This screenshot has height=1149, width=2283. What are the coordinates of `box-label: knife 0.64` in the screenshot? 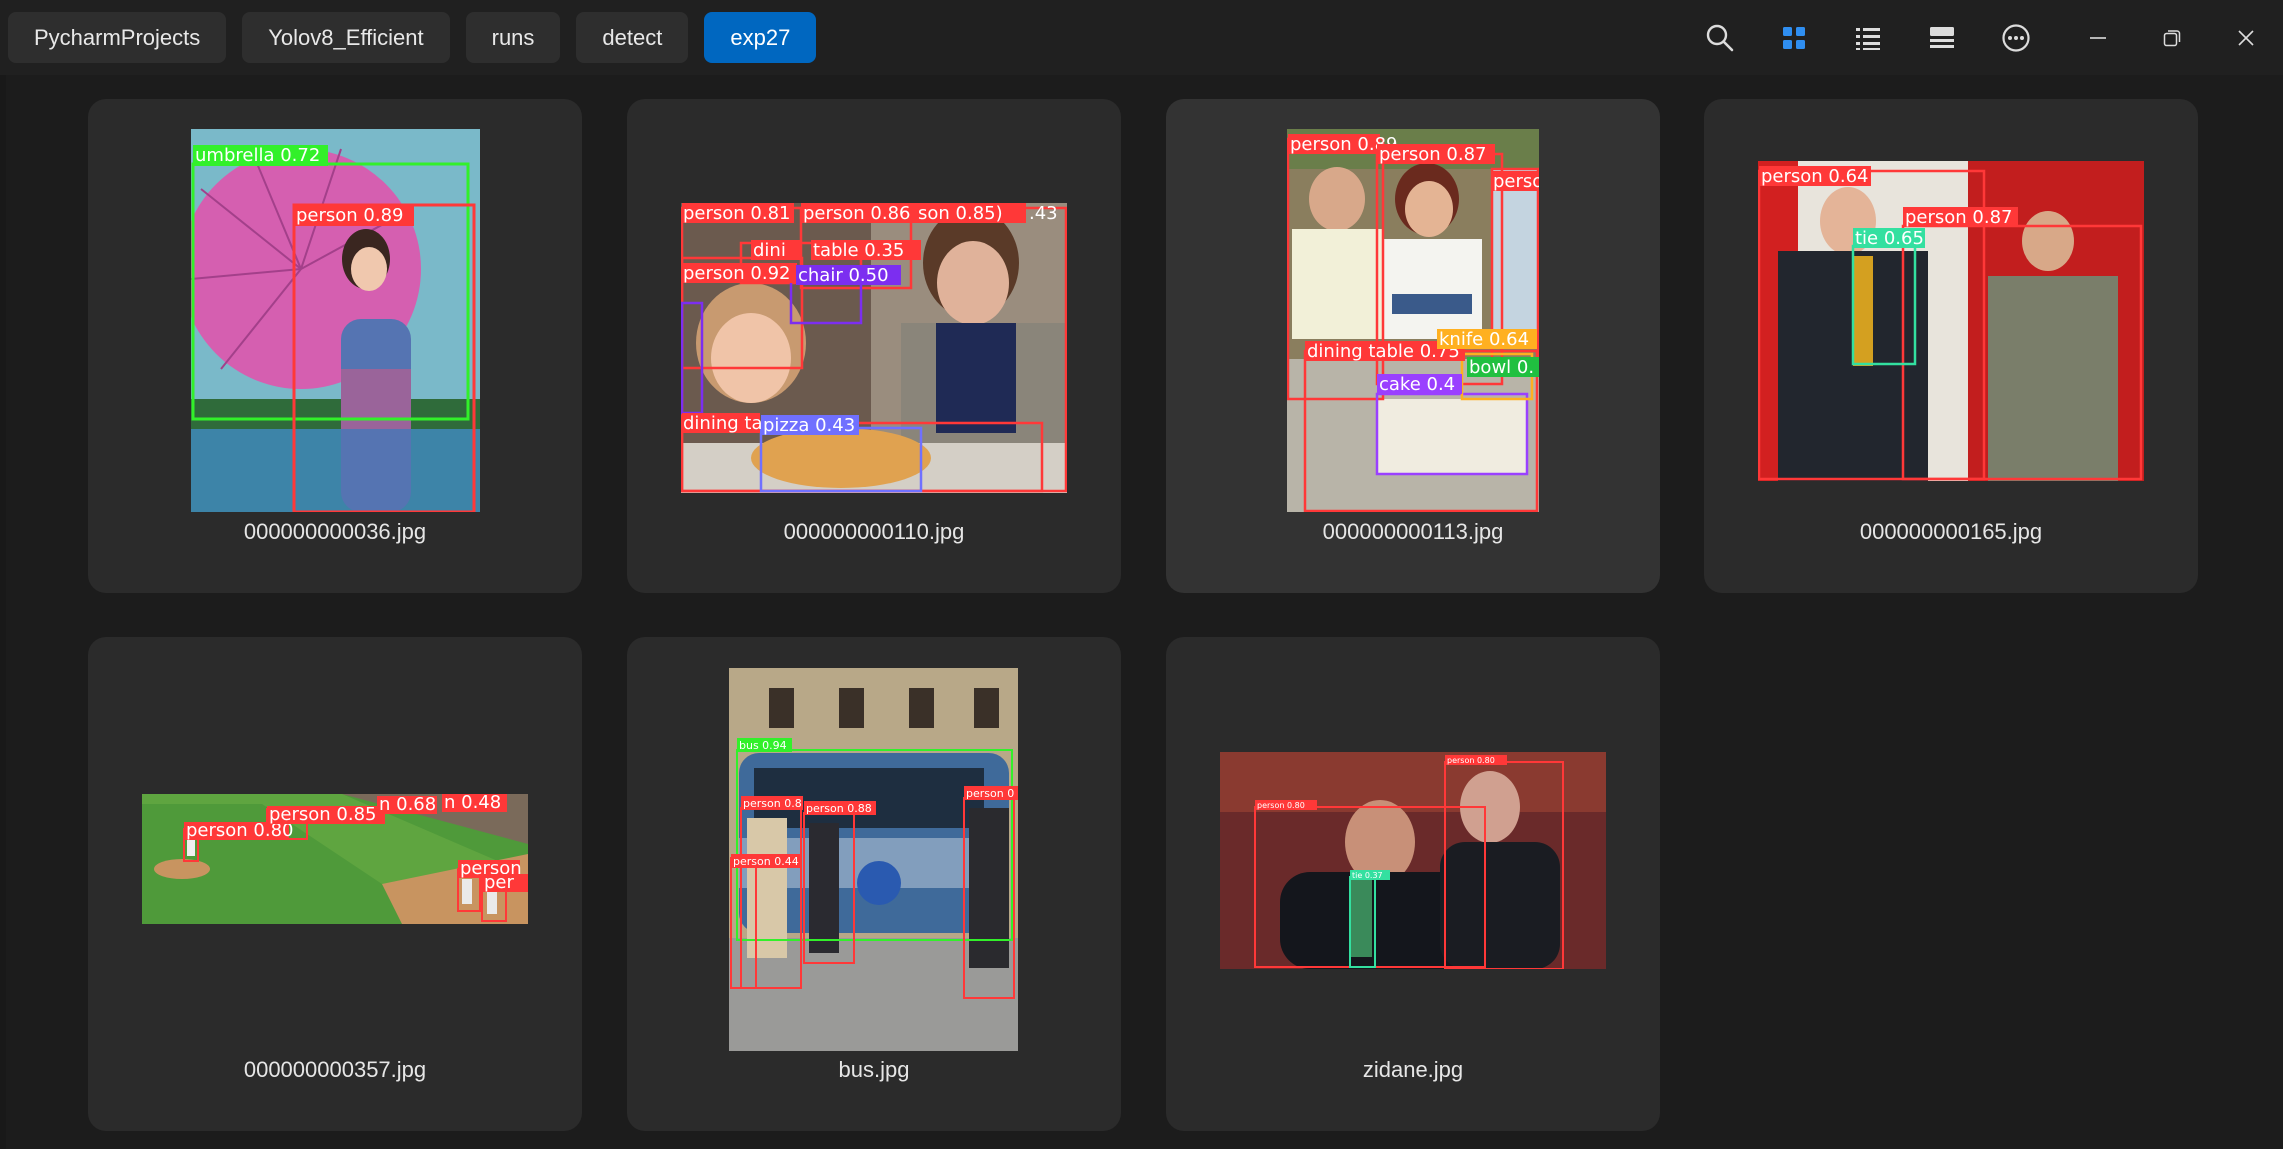 It's located at (1484, 339).